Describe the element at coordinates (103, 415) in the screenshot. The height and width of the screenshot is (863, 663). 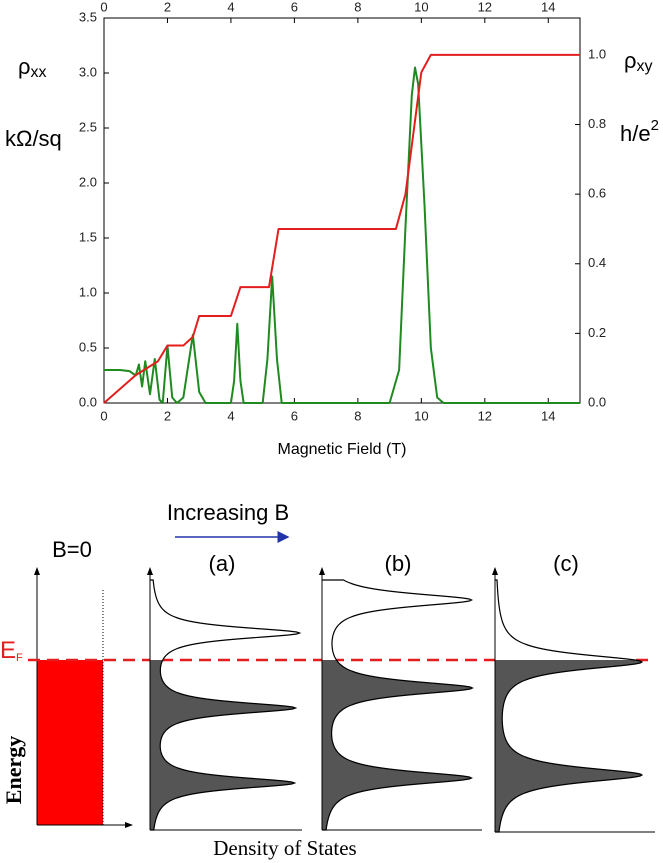
I see `x-tick-label: 0` at that location.